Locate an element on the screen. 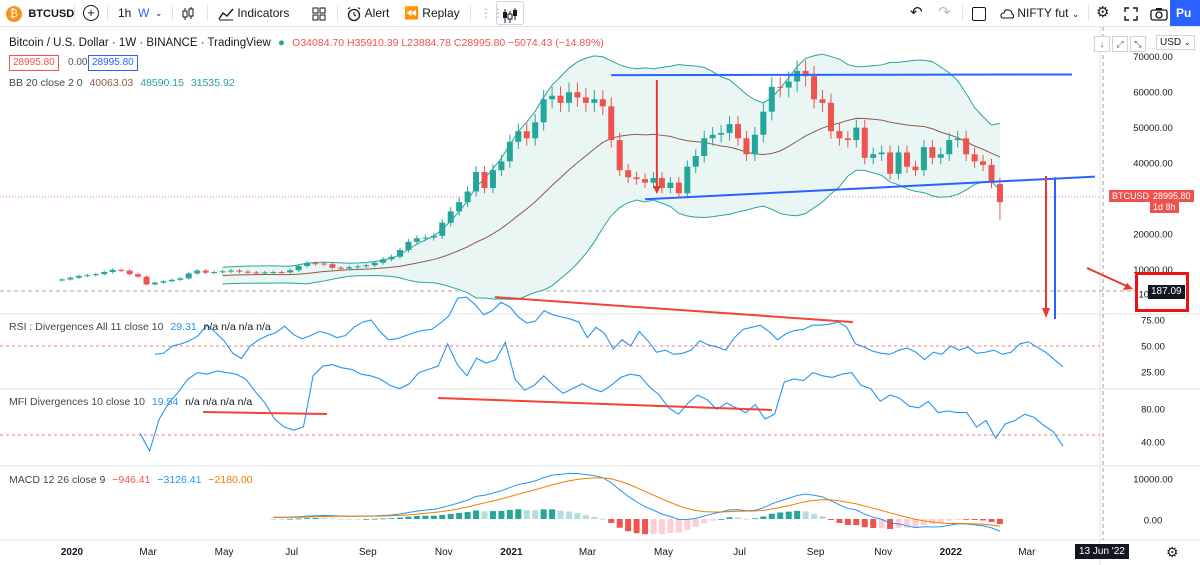 The height and width of the screenshot is (565, 1200). settings-gear-icon: ⚙ is located at coordinates (1103, 12).